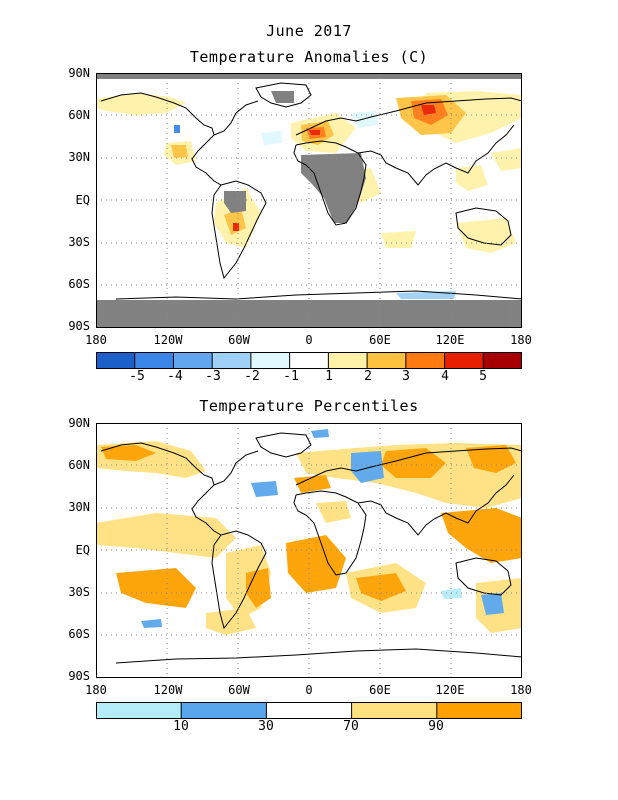  What do you see at coordinates (450, 340) in the screenshot?
I see `top-lon-120e: 120E` at bounding box center [450, 340].